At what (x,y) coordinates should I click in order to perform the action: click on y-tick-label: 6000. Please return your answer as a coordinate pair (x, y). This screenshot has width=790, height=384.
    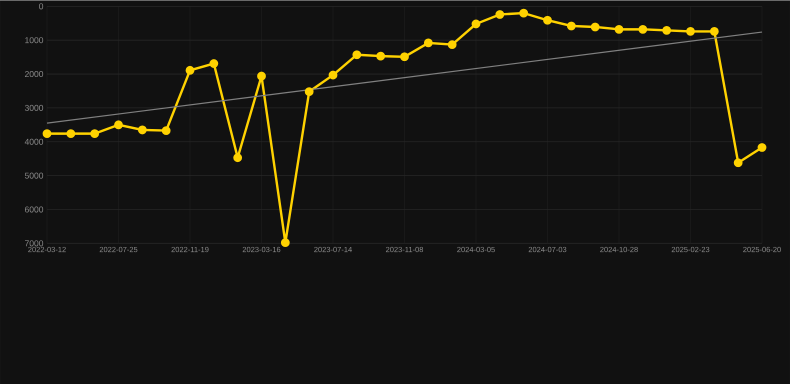
    Looking at the image, I should click on (34, 209).